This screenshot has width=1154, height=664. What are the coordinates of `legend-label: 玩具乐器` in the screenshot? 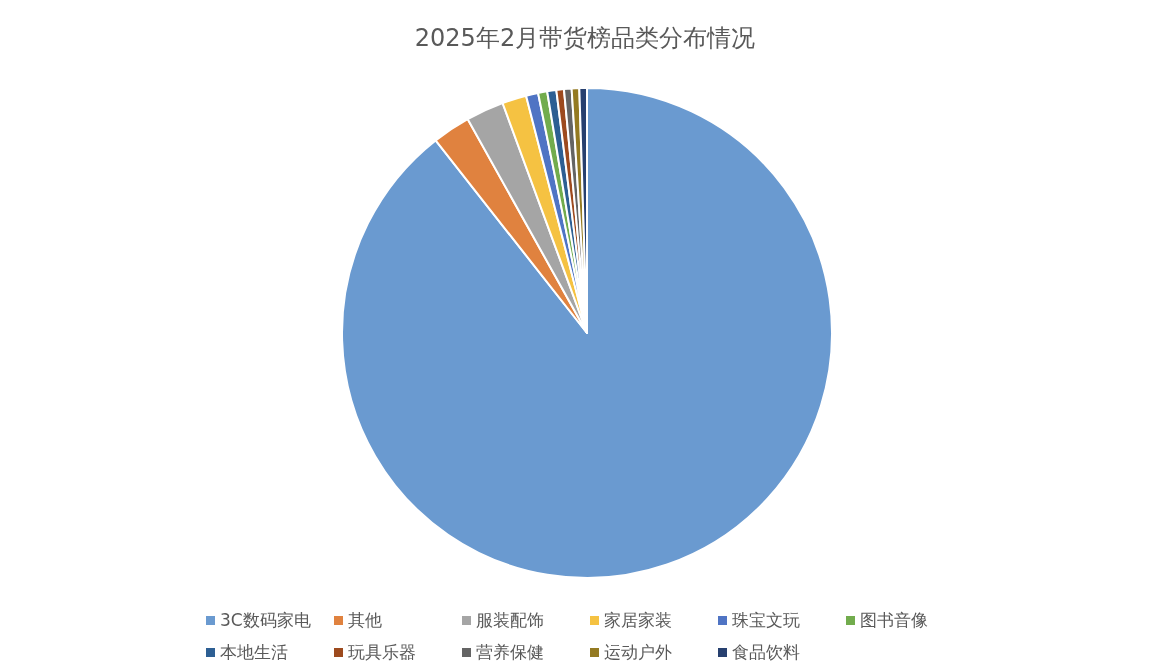 It's located at (382, 652).